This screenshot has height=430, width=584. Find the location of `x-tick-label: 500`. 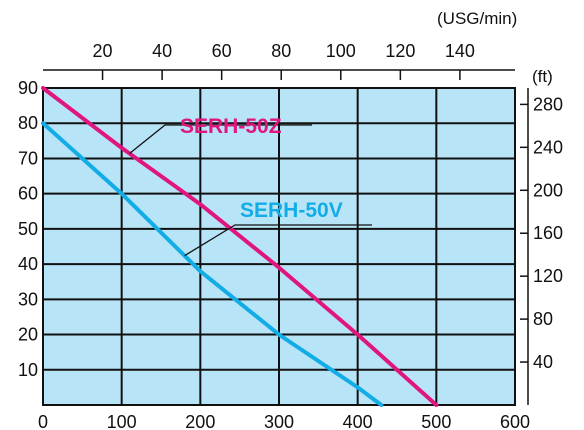

x-tick-label: 500 is located at coordinates (436, 421).